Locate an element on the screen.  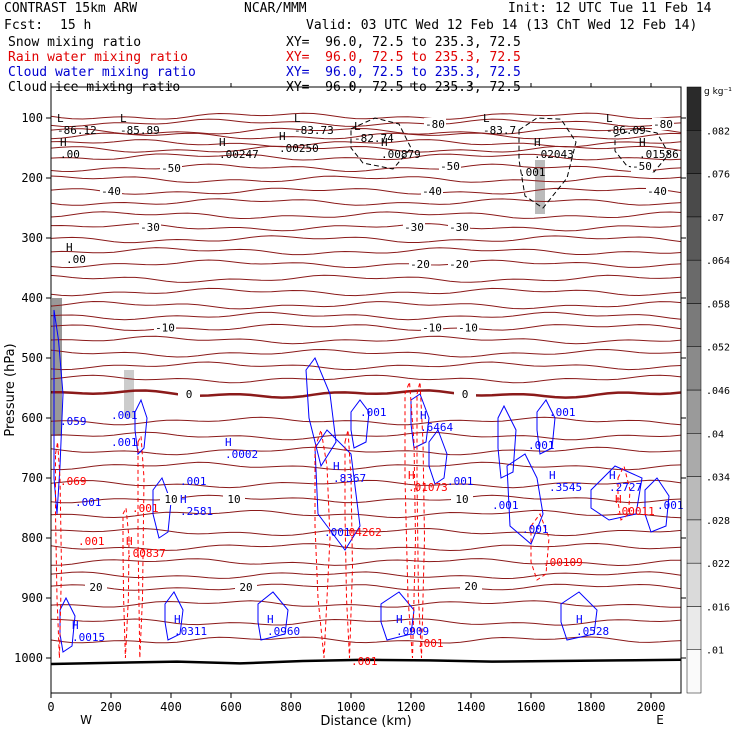
extrema-value: .01073 is located at coordinates (428, 487).